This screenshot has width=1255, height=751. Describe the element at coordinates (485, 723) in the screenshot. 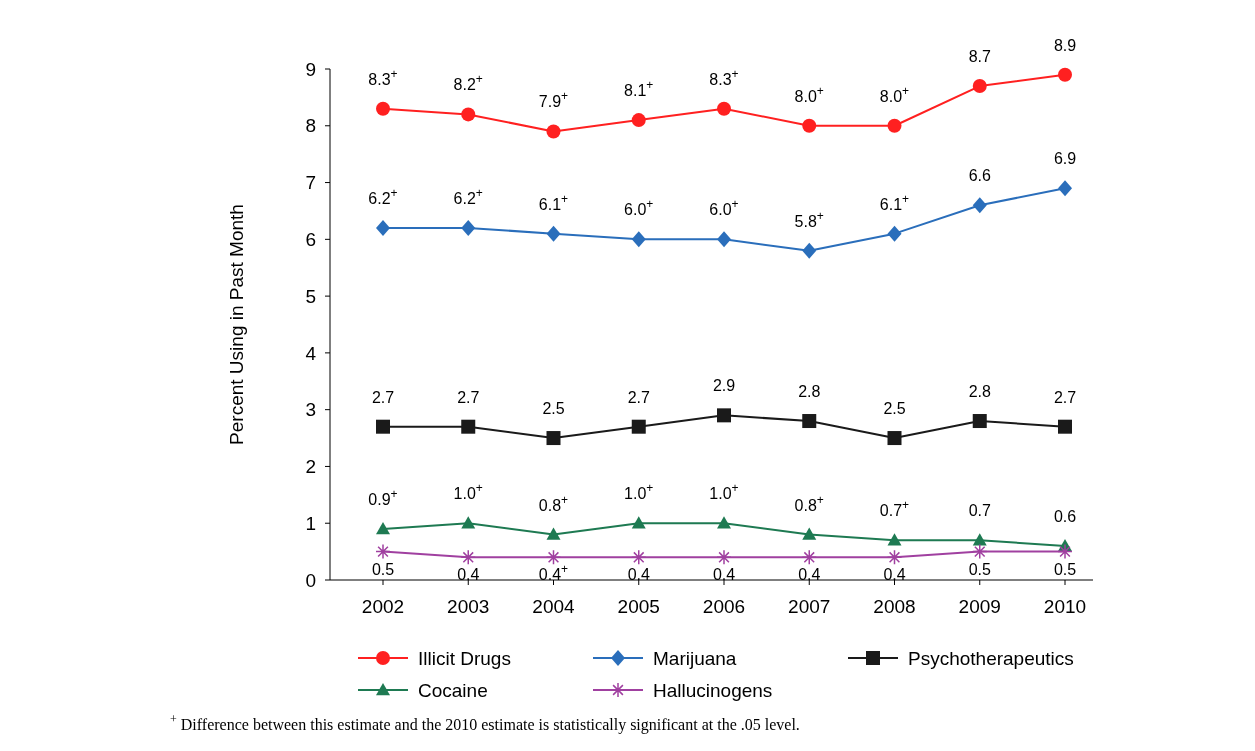

I see `text: $^{+}$ Difference between this estimate and the 2010 estimate is statistically significant at the .05 level.` at that location.